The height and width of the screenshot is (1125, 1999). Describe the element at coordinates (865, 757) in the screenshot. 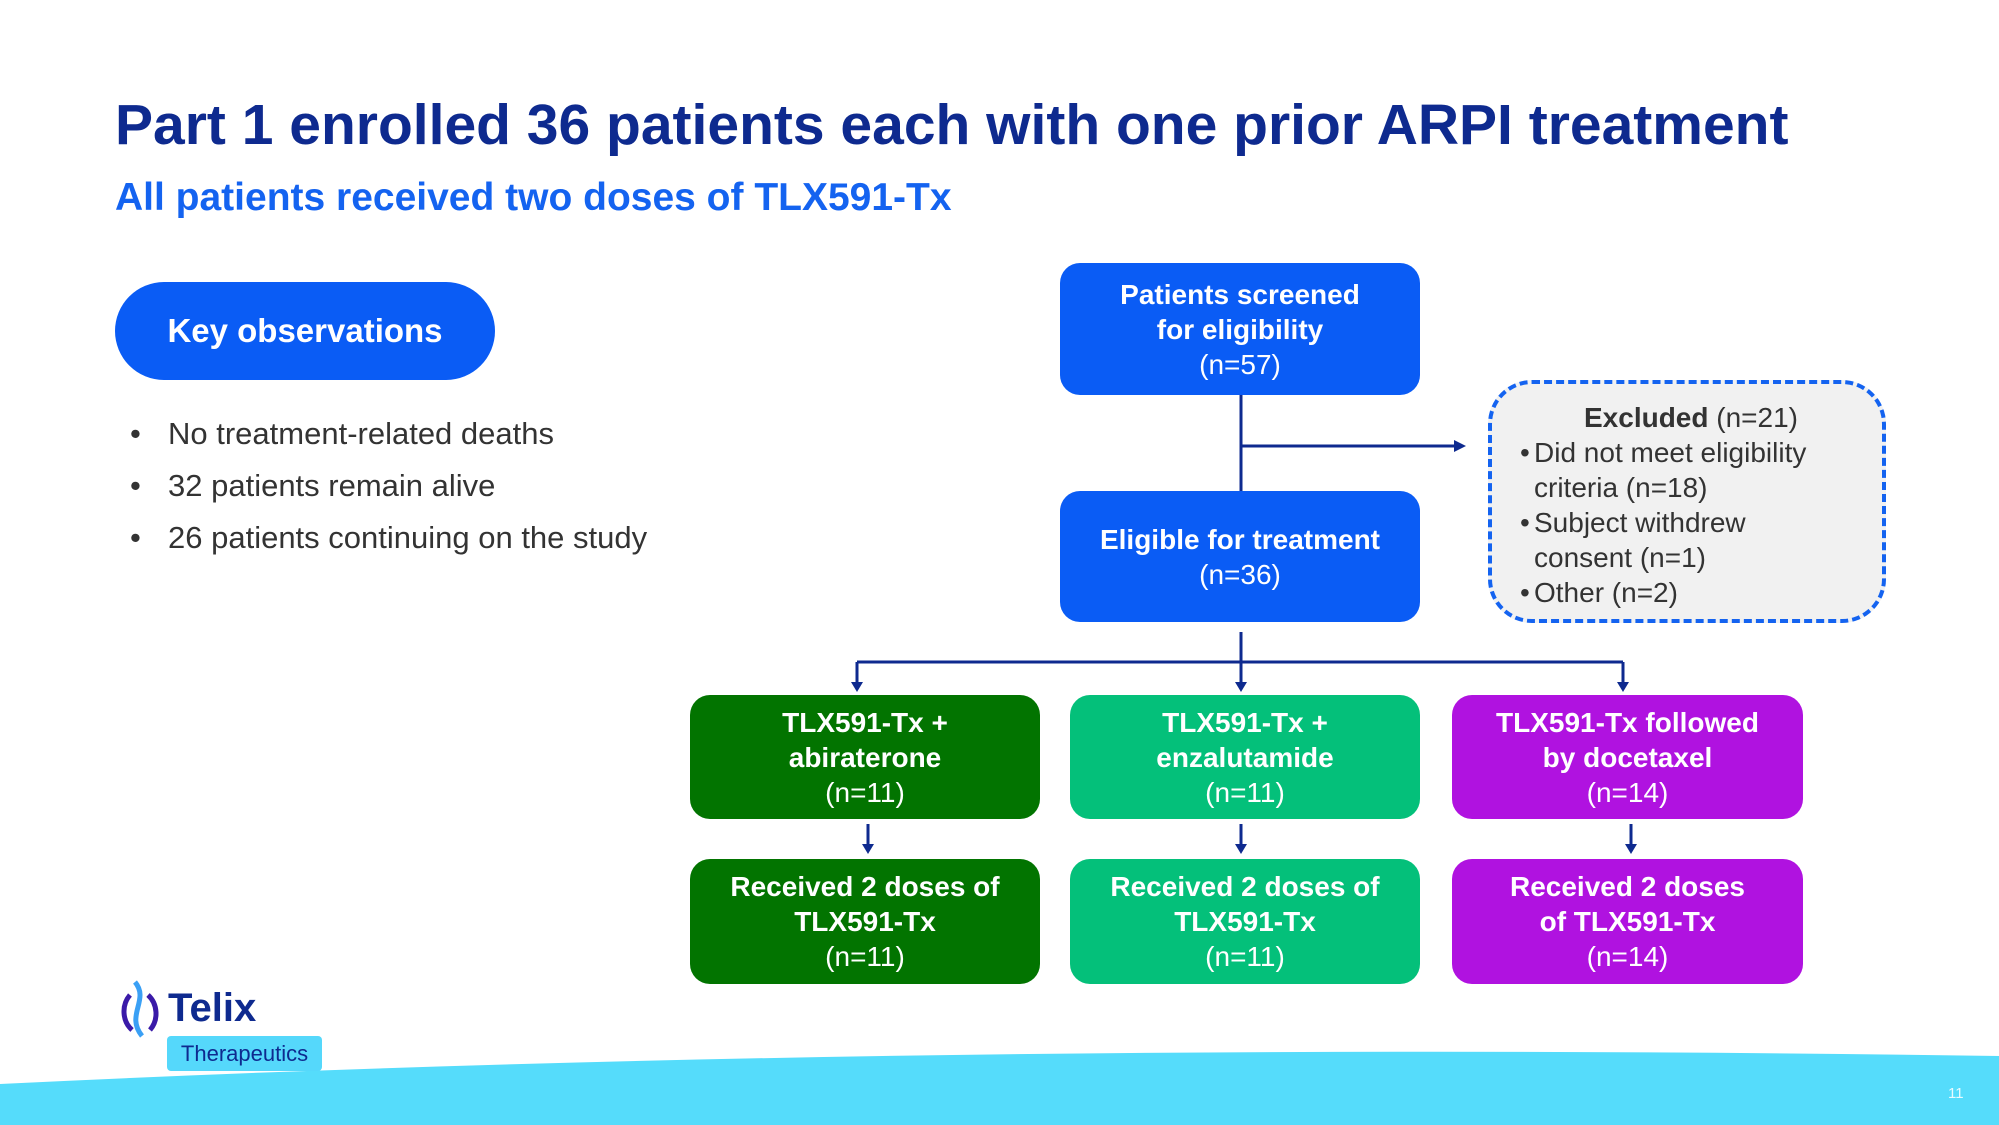

I see `arm-abiraterone-box: TLX591-Tx + abiraterone (n=11)` at that location.